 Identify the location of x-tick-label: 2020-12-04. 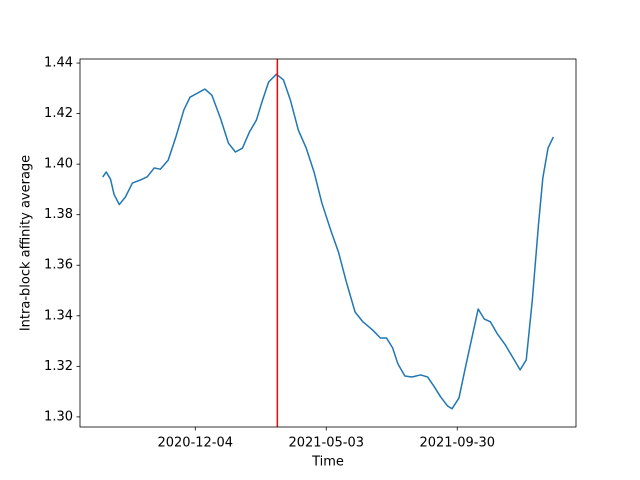
(195, 443).